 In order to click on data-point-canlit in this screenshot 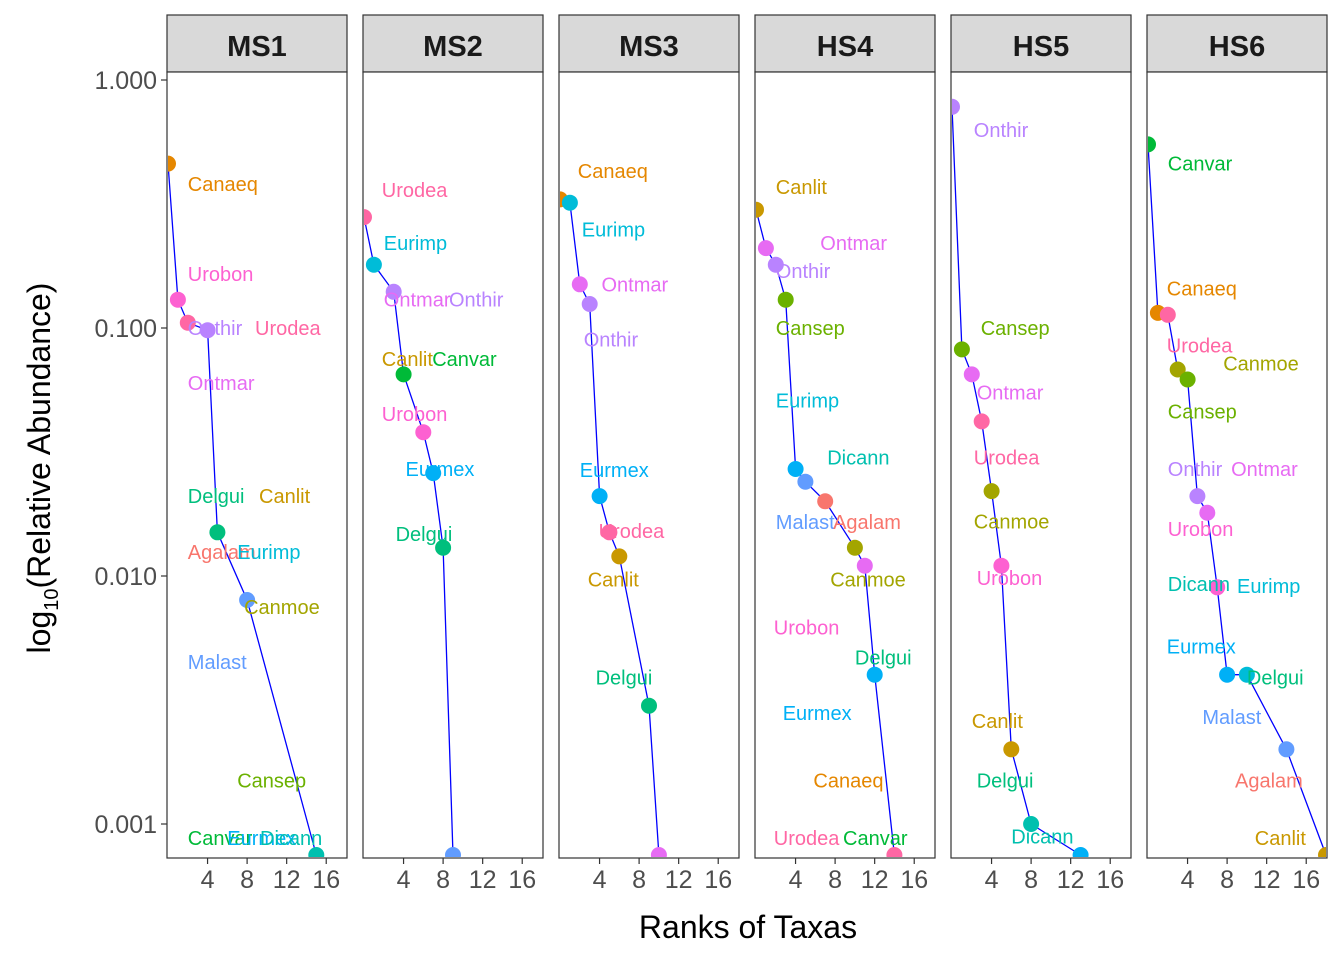, I will do `click(760, 209)`.